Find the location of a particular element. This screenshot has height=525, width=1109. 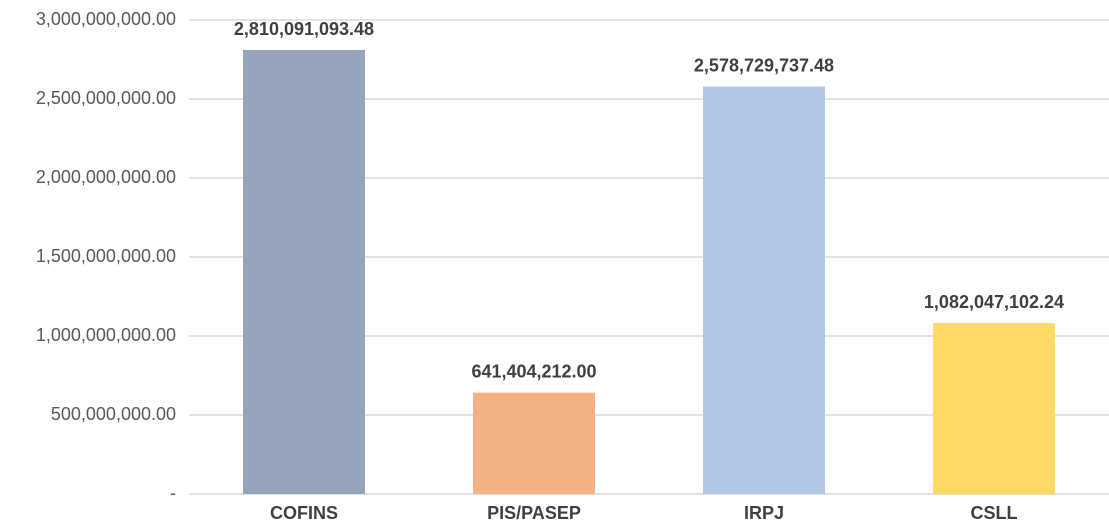

y-tick-label: 2,500,000,000.00 is located at coordinates (106, 98).